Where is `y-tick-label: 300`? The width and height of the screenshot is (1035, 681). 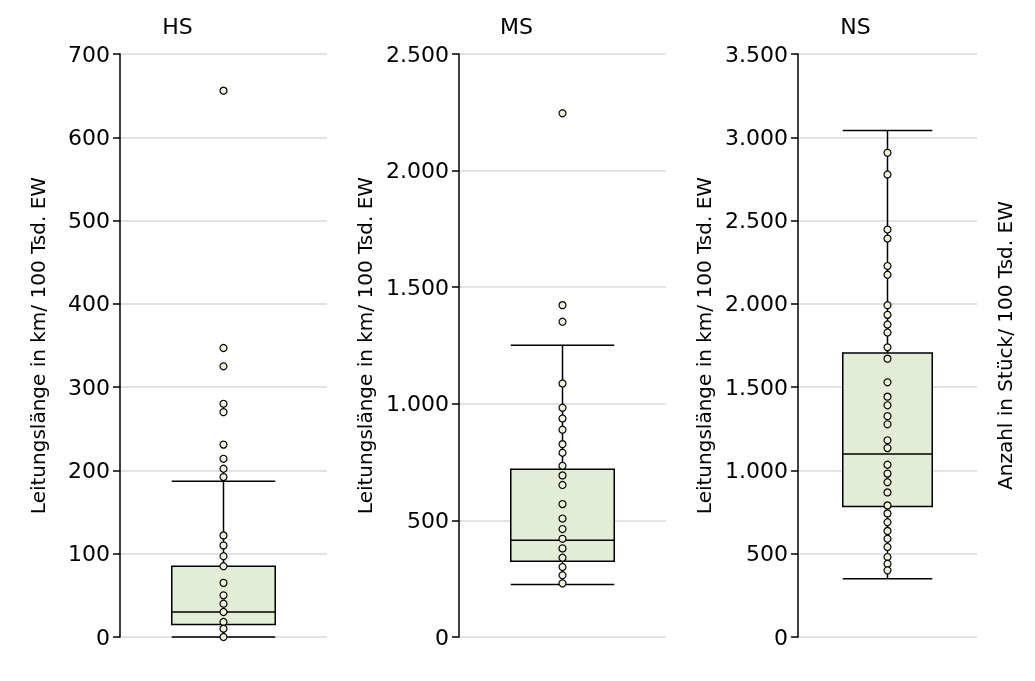
y-tick-label: 300 is located at coordinates (89, 387).